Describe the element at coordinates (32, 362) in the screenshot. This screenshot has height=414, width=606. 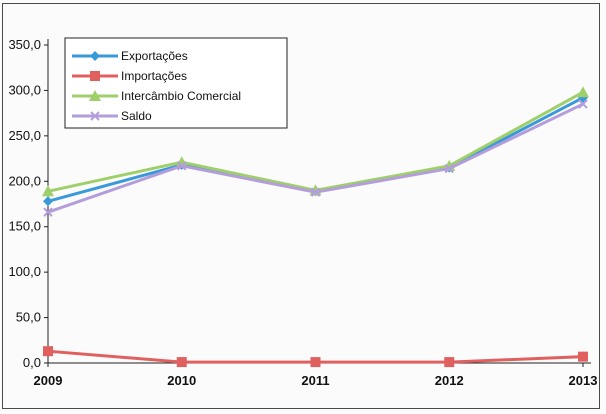
I see `y-tick-label: 0,0` at that location.